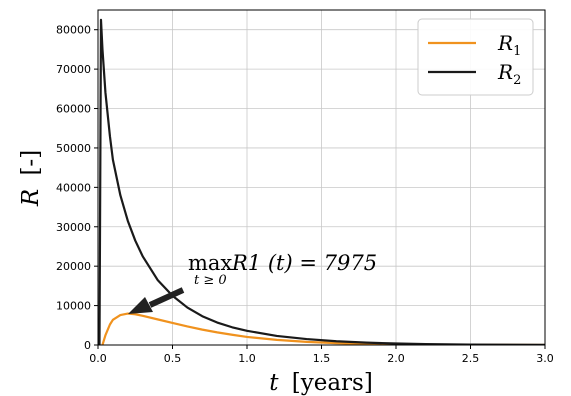 Image resolution: width=571 pixels, height=396 pixels. What do you see at coordinates (247, 358) in the screenshot?
I see `x-tick-label: 1.0` at bounding box center [247, 358].